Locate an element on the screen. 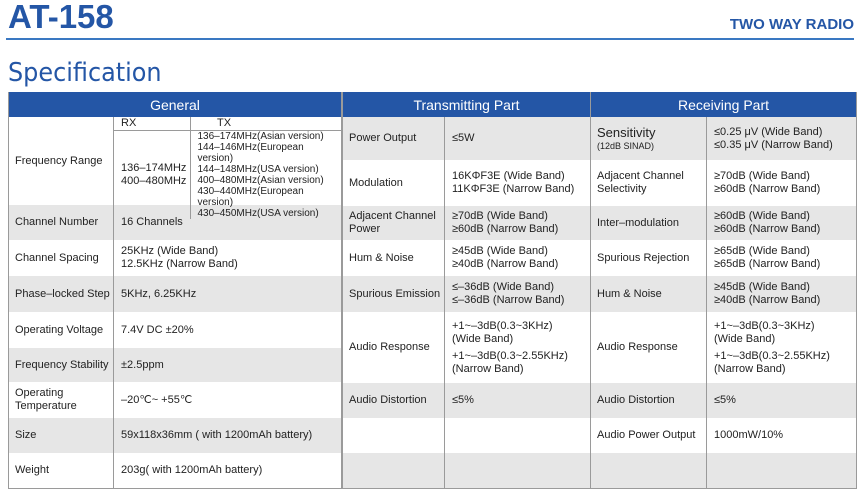  value-line: ≤–36dB (Wide Band) is located at coordinates (503, 287).